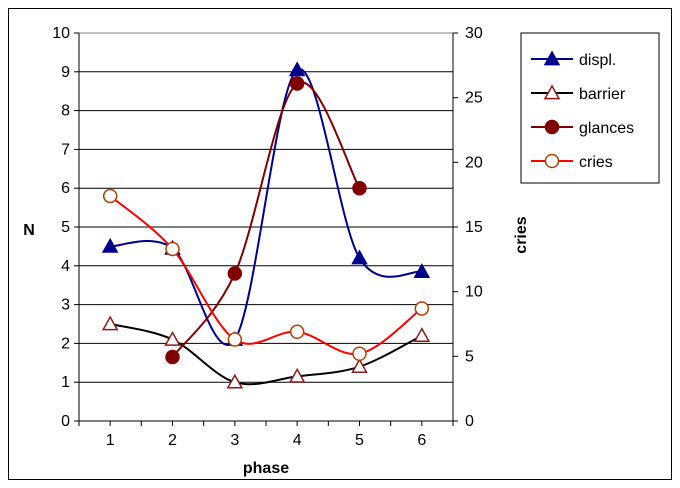 The height and width of the screenshot is (488, 680). I want to click on y2-axis-title: cries, so click(521, 234).